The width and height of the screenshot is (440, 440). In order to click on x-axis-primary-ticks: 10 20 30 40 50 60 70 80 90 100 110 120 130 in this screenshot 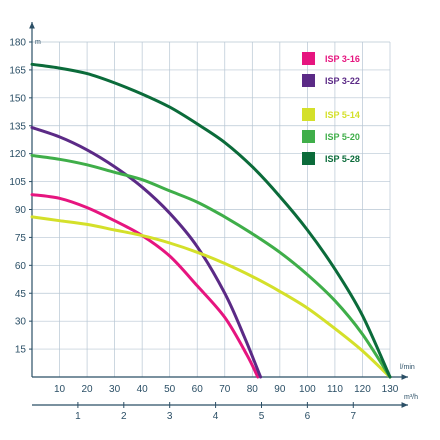, I will do `click(226, 389)`.